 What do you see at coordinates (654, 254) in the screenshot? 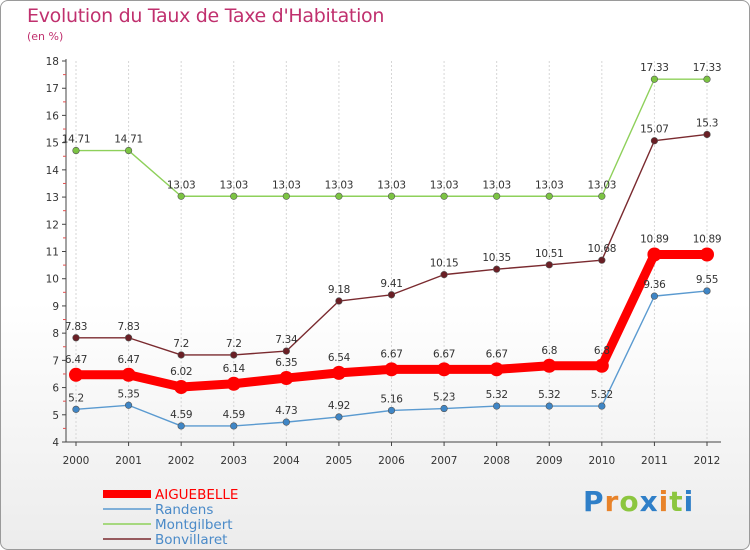
I see `data-point-aiguebelle-2011` at bounding box center [654, 254].